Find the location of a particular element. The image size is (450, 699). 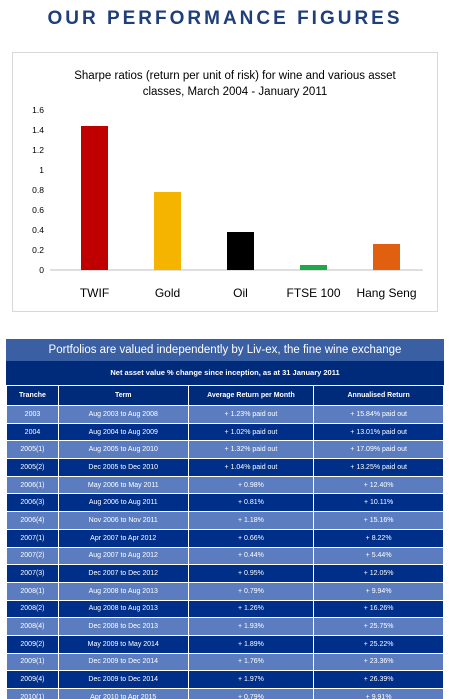

bar-hang-seng is located at coordinates (386, 257).